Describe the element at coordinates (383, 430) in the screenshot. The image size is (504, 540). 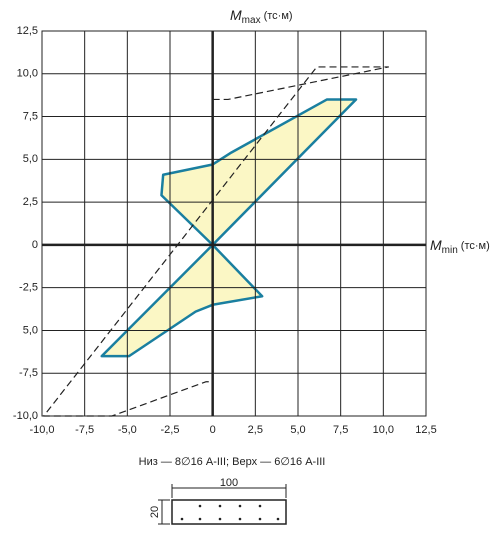
I see `x-tick-label: 10,0` at that location.